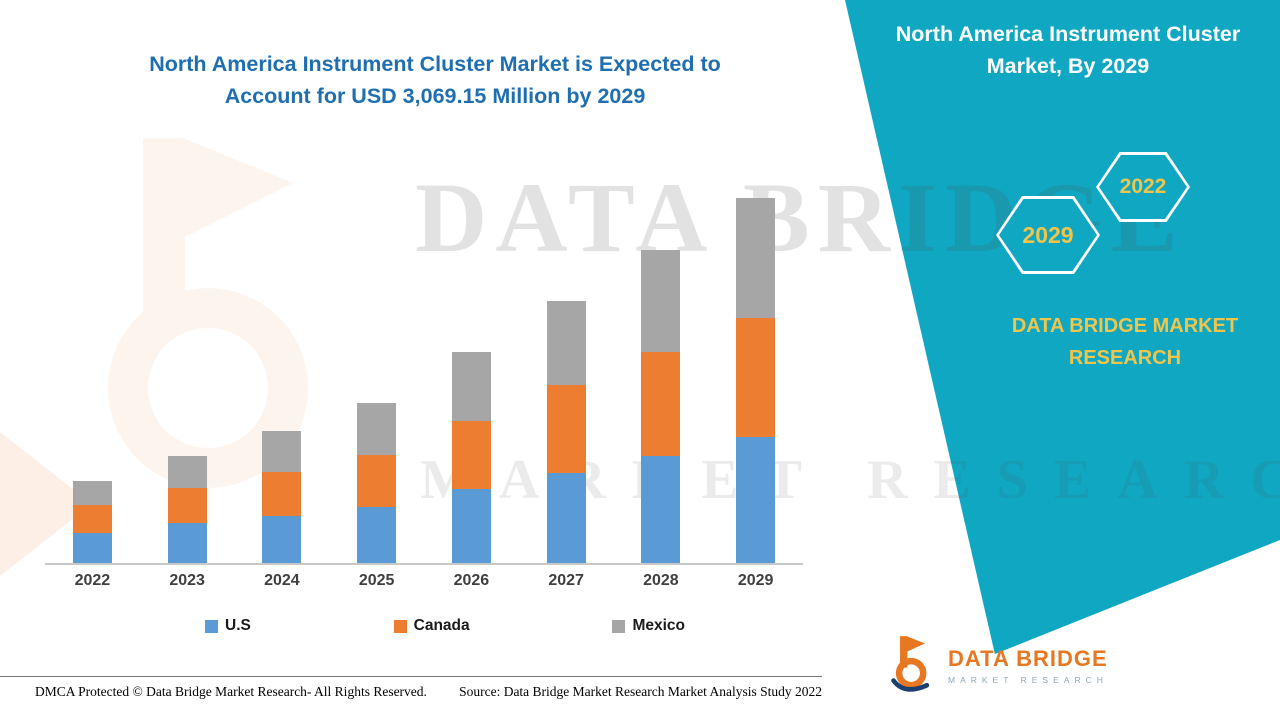  What do you see at coordinates (1028, 658) in the screenshot?
I see `logo-name: DATA BRIDGE` at bounding box center [1028, 658].